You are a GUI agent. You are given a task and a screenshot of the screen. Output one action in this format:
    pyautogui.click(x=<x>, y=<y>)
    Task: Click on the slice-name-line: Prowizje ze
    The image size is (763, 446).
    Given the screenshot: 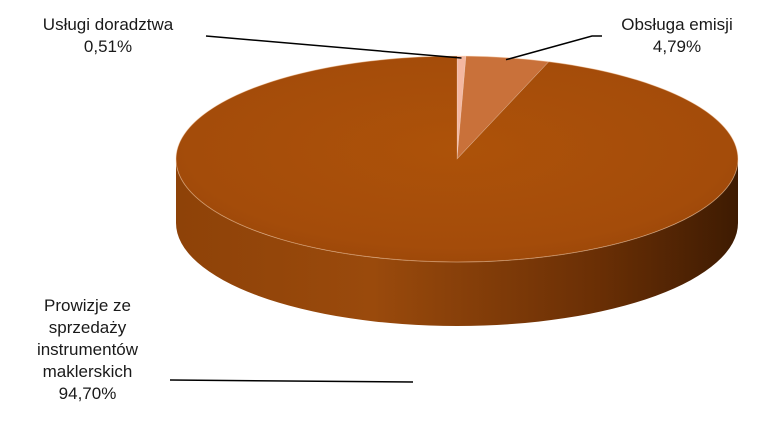 What is the action you would take?
    pyautogui.click(x=87, y=305)
    